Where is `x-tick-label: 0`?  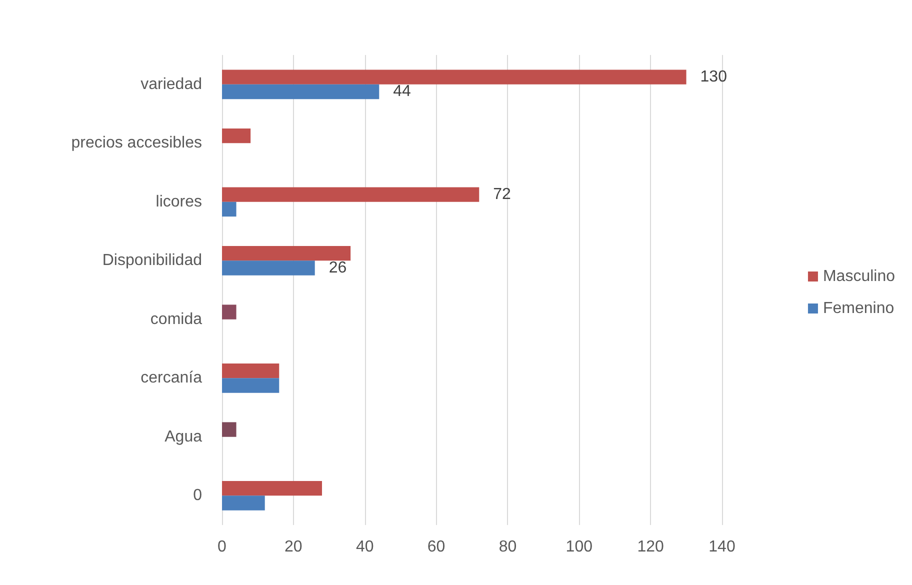
x-tick-label: 0 is located at coordinates (222, 547).